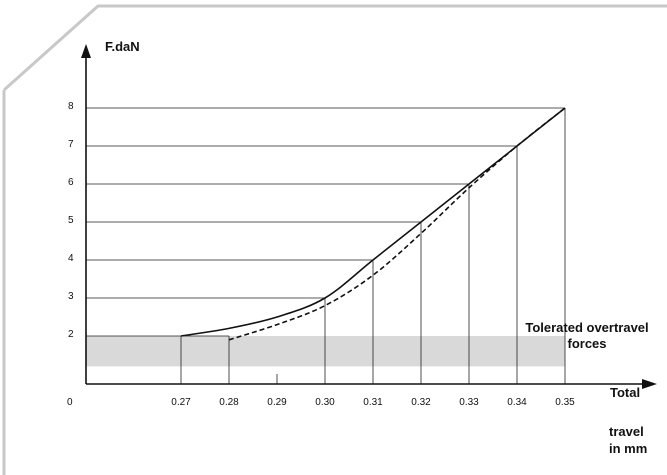 The width and height of the screenshot is (667, 475). Describe the element at coordinates (71, 334) in the screenshot. I see `y-tick-label: 2` at that location.